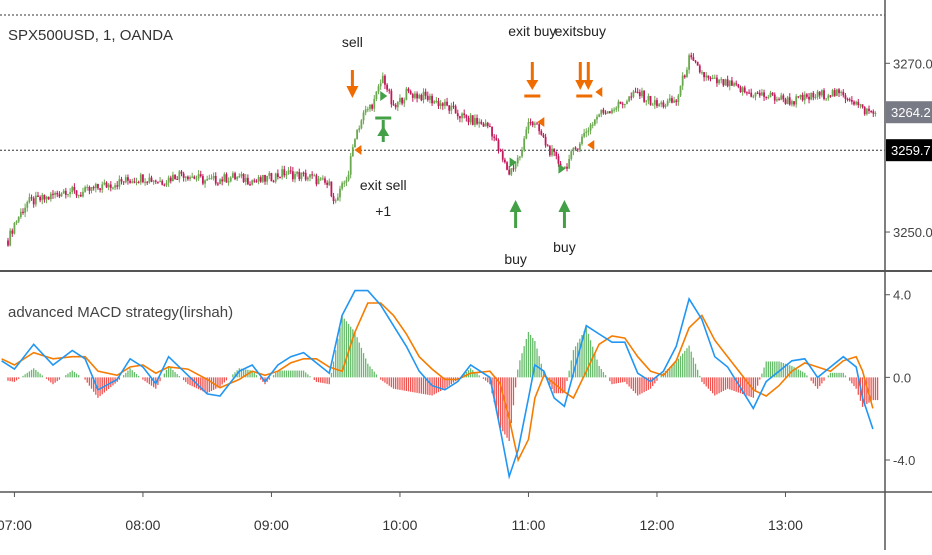 The image size is (932, 555). Describe the element at coordinates (515, 259) in the screenshot. I see `buy-label: buy` at that location.